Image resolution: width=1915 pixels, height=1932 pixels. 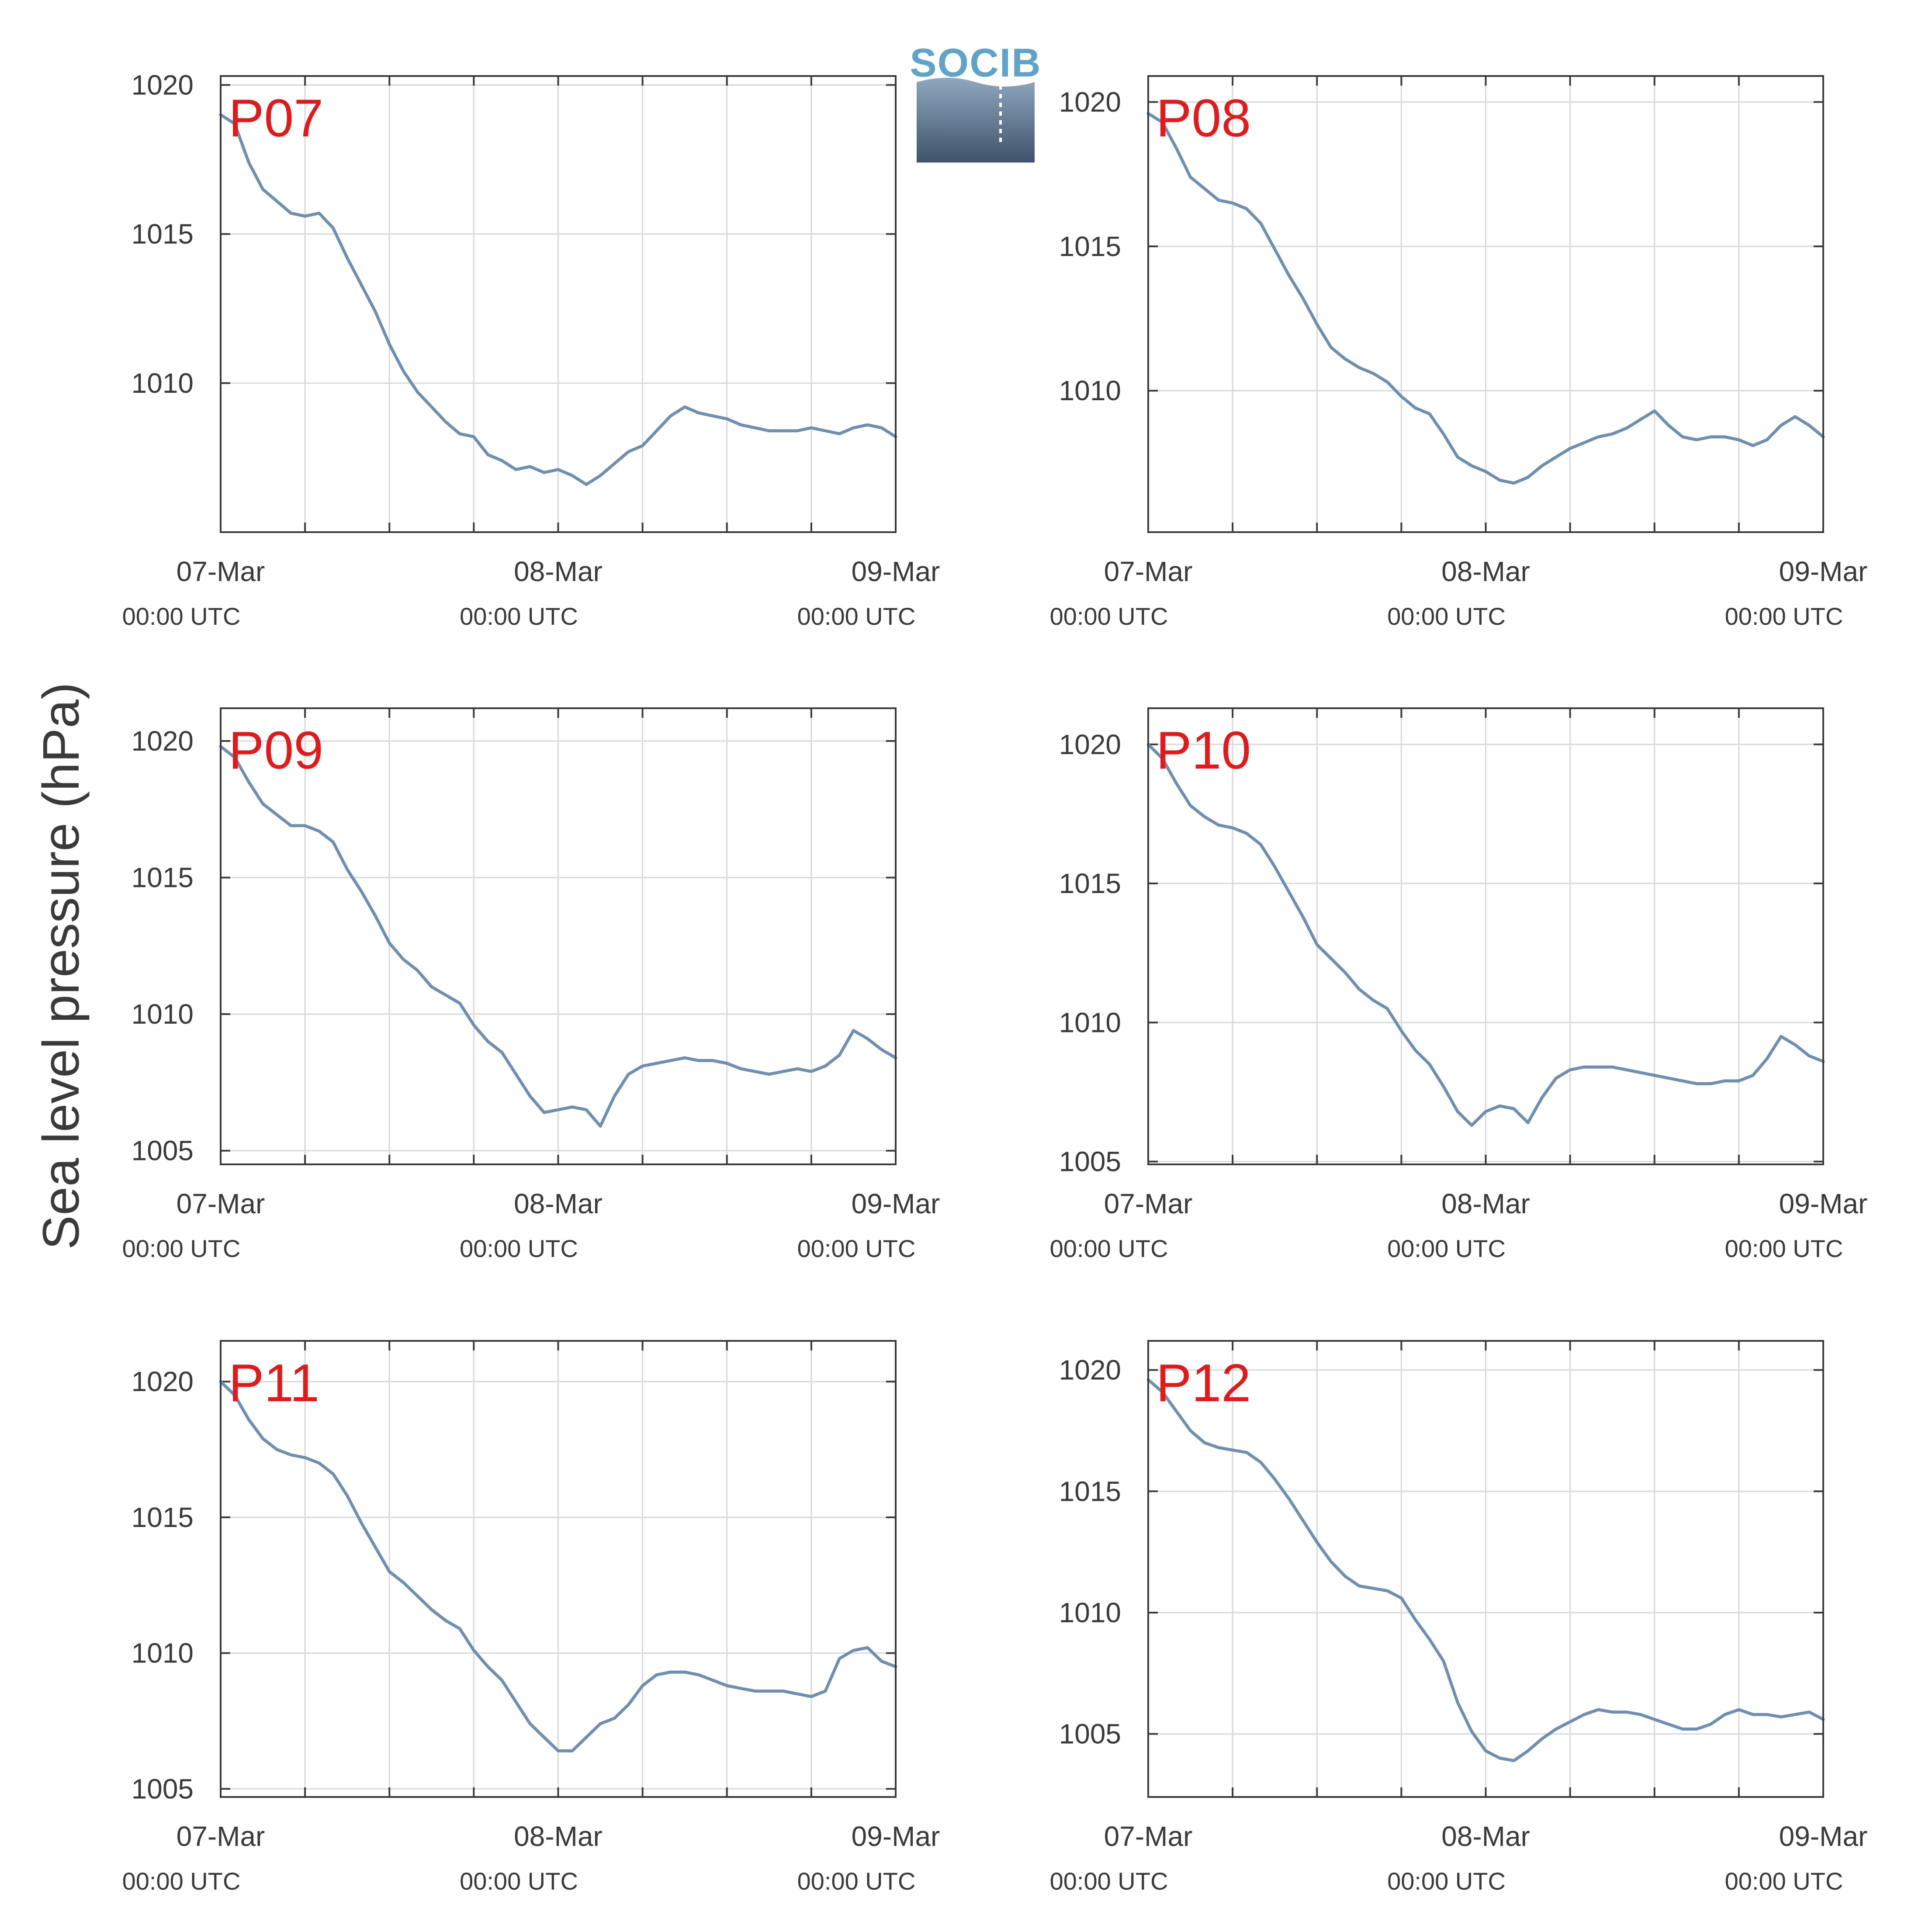 I want to click on panel-label-p08: P08, so click(x=1203, y=118).